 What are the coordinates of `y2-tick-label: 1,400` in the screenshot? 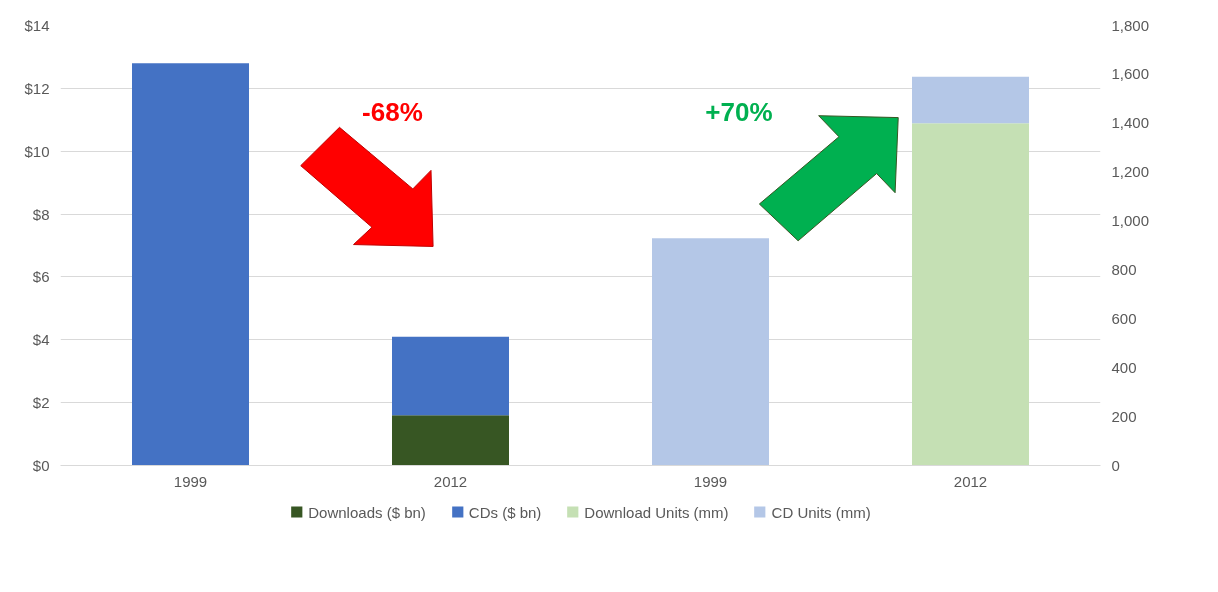 It's located at (1130, 123).